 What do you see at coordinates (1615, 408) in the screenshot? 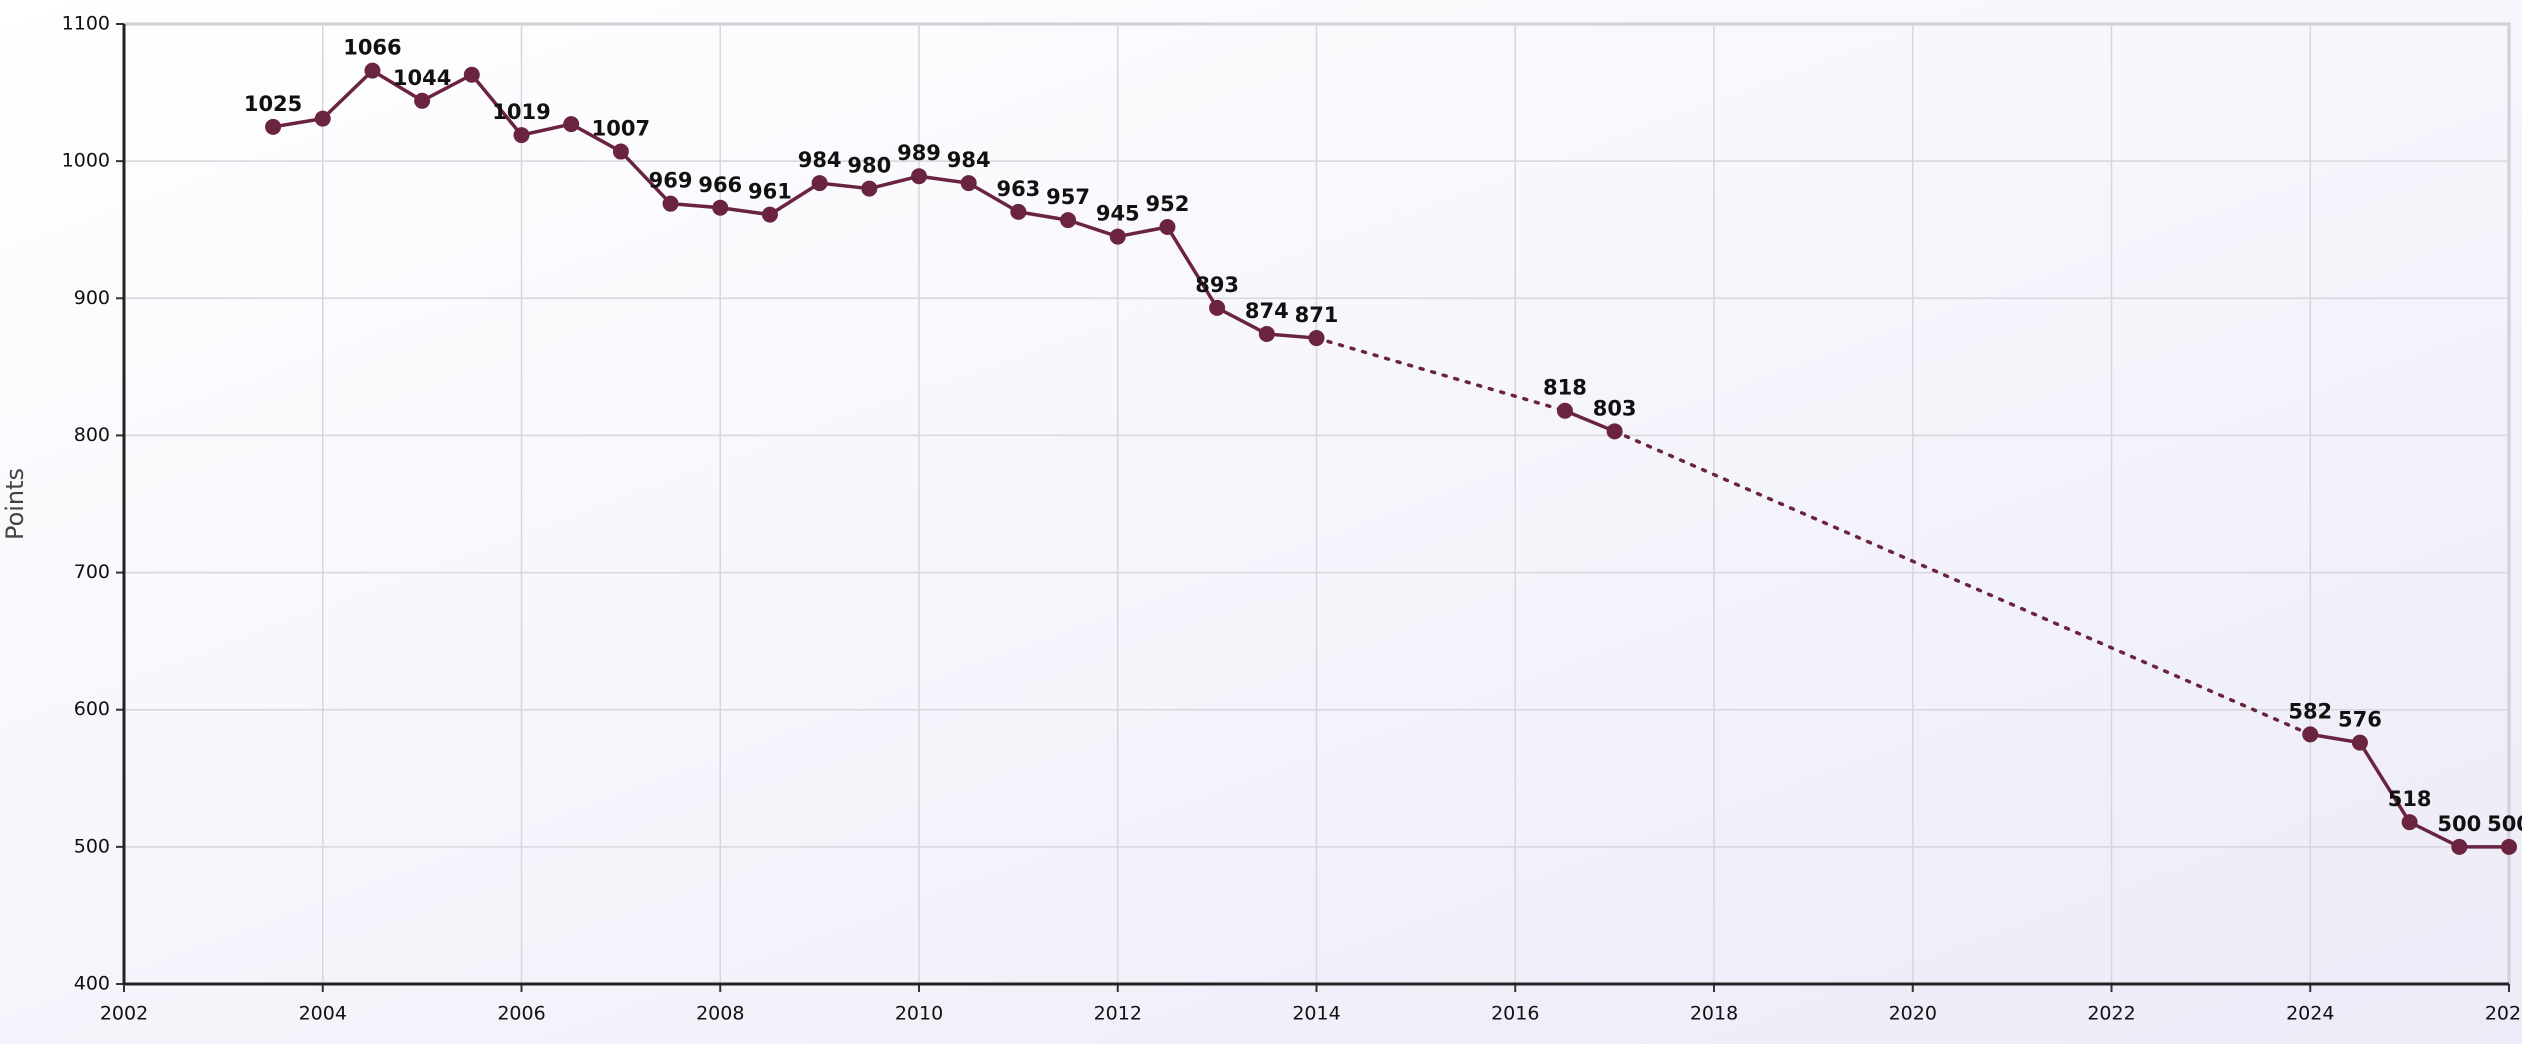
I see `value-label: 803` at bounding box center [1615, 408].